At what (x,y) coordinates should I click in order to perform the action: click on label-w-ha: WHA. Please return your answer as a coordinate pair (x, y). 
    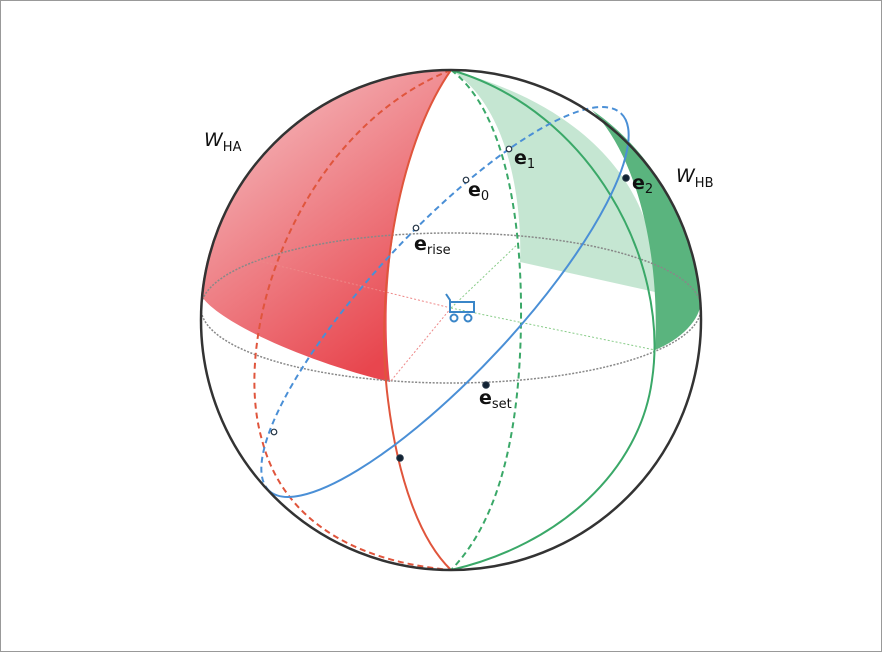
    Looking at the image, I should click on (223, 142).